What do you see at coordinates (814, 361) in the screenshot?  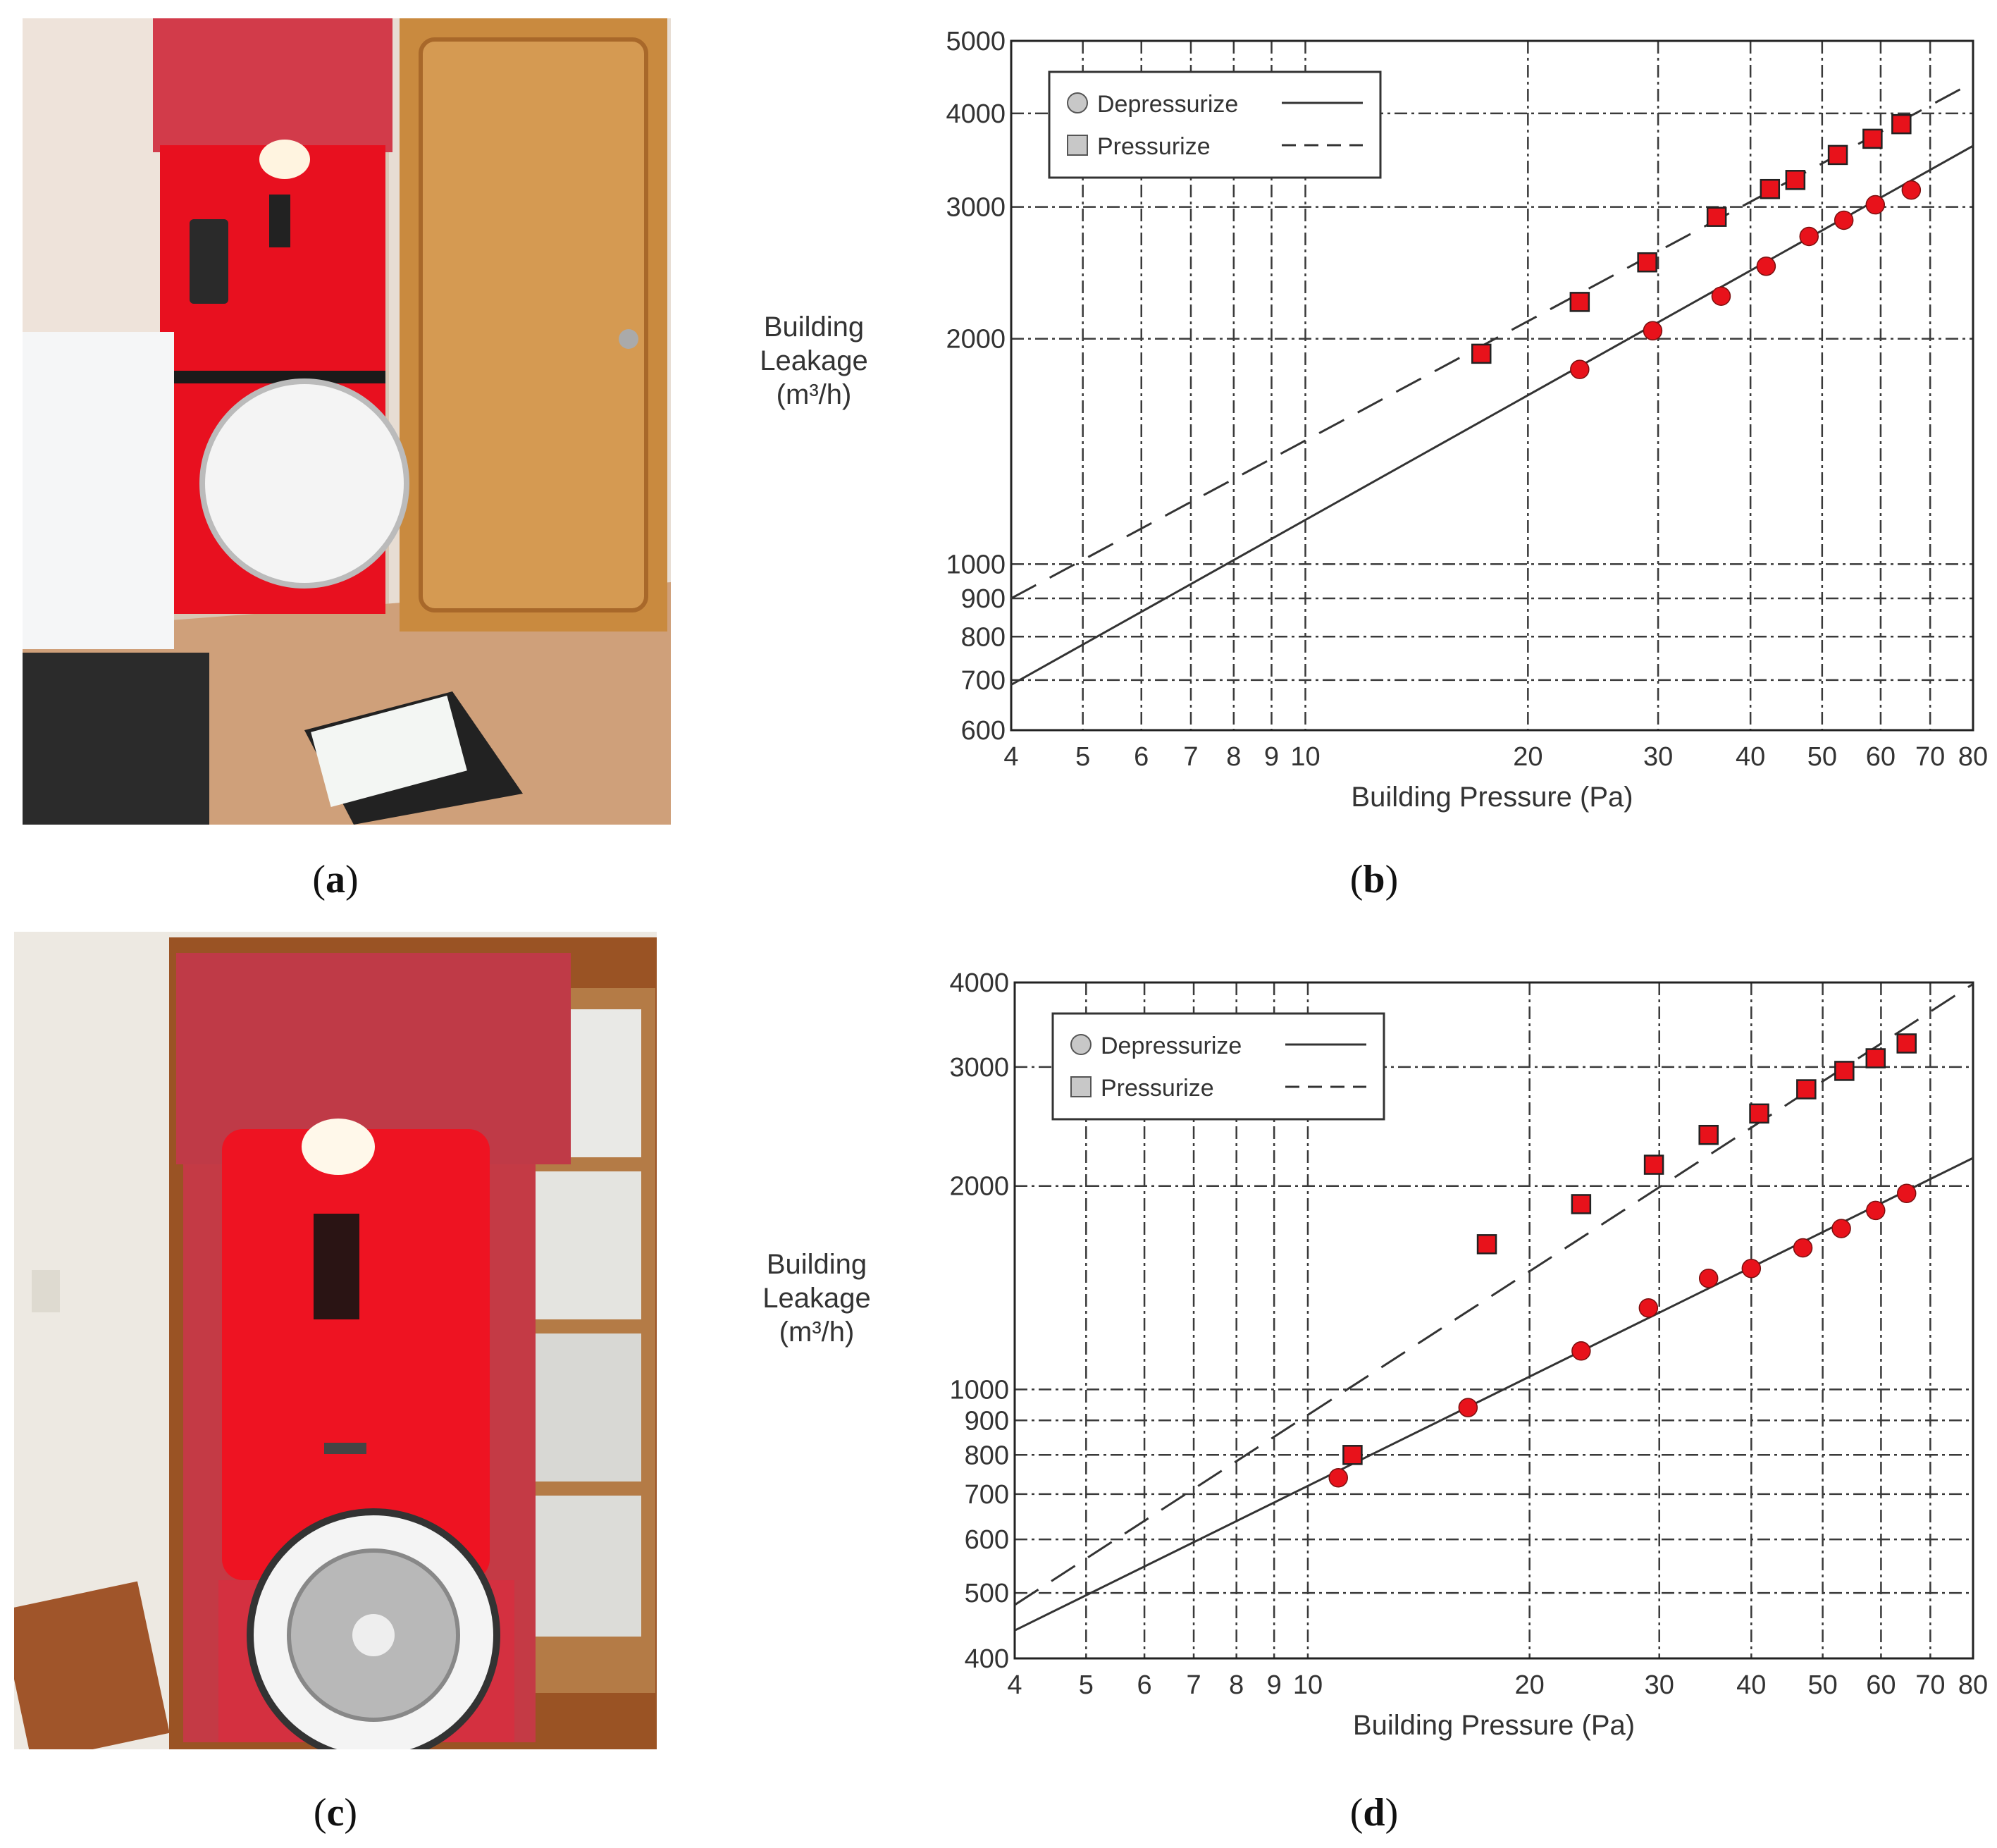 I see `chart-b-ylabel: Building Leakage (m³/h)` at bounding box center [814, 361].